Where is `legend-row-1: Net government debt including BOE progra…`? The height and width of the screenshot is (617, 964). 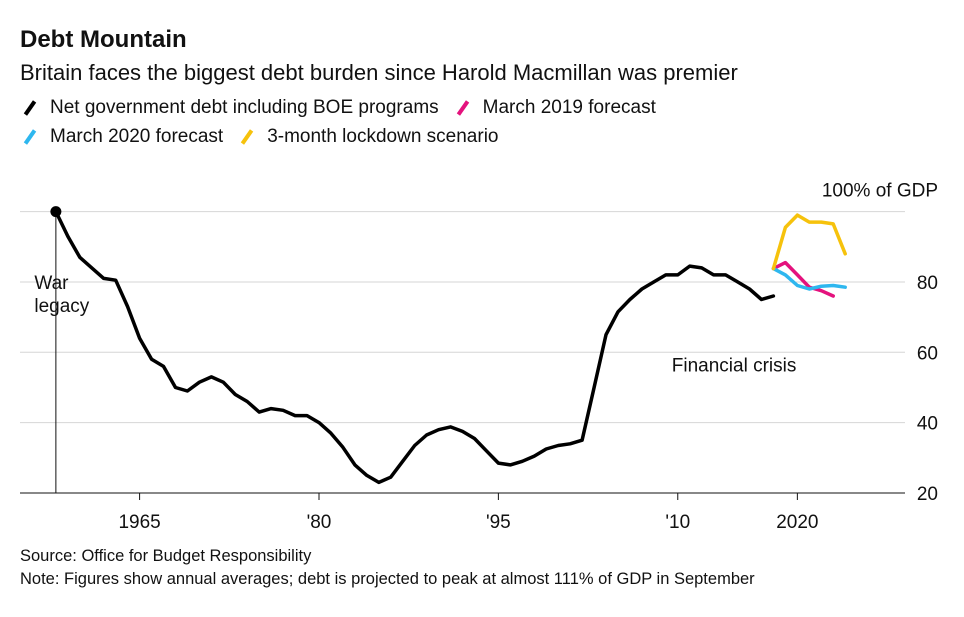
legend-row-1: Net government debt including BOE progra… is located at coordinates (345, 108).